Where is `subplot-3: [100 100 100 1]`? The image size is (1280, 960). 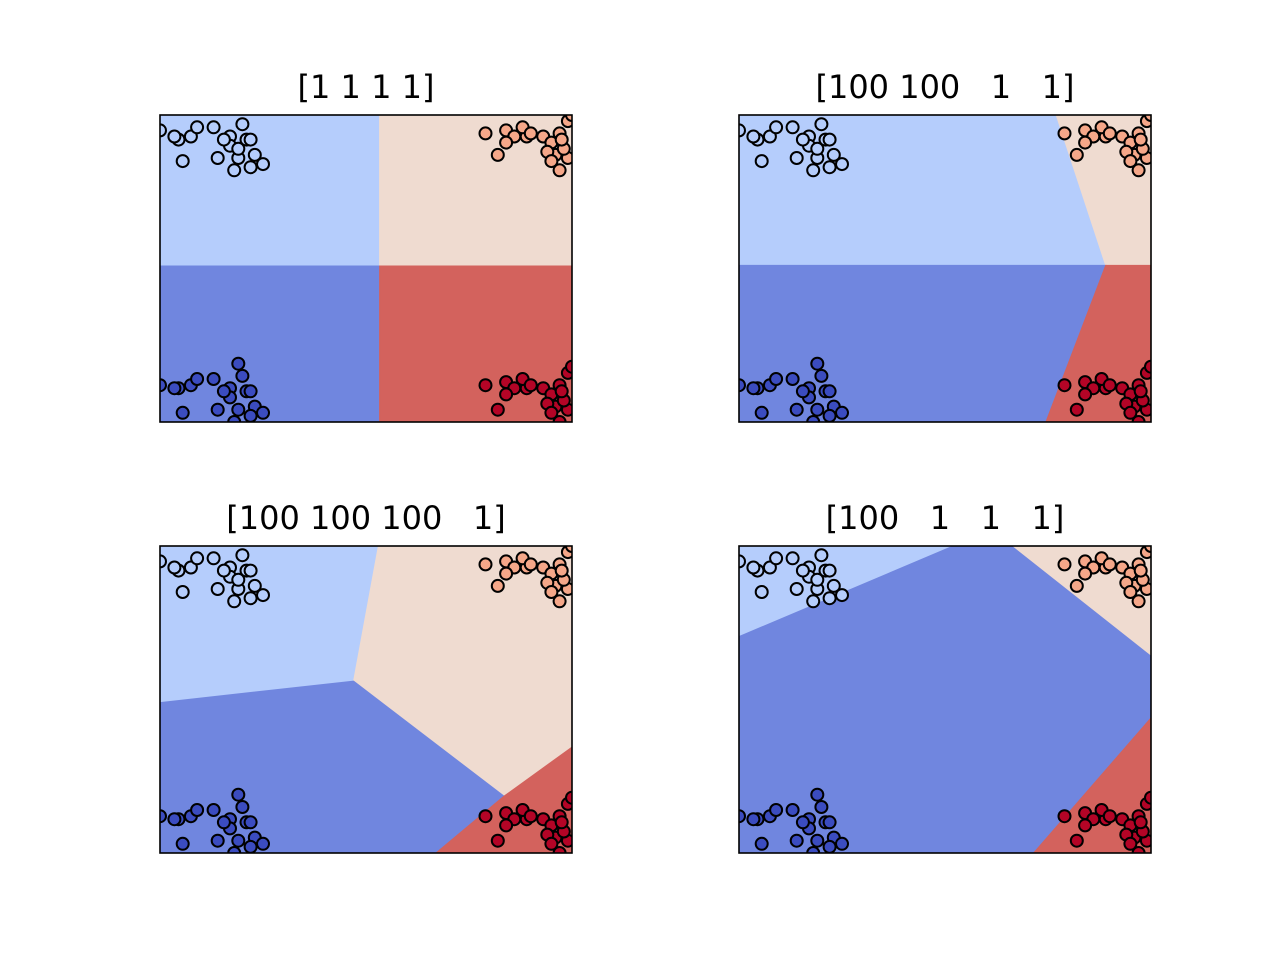
subplot-3: [100 100 100 1] is located at coordinates (366, 676).